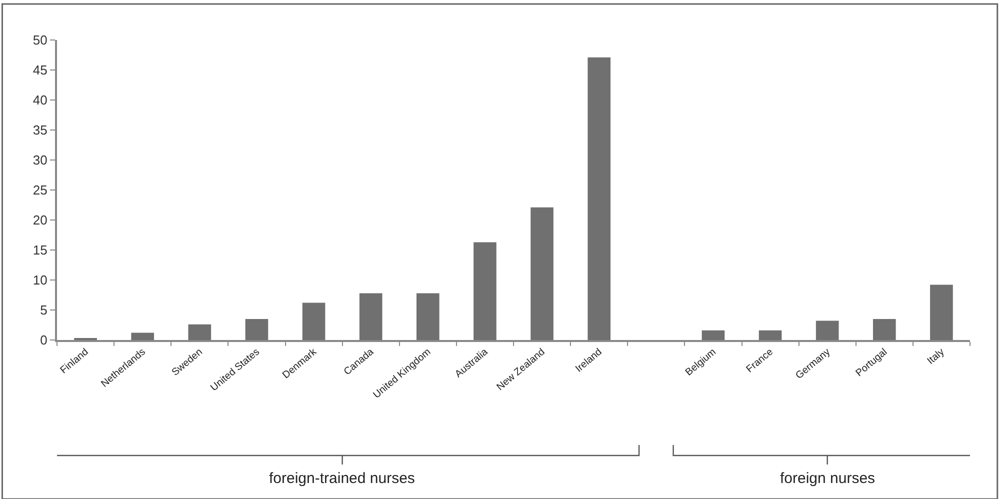  Describe the element at coordinates (40, 250) in the screenshot. I see `y-tick-label: 15` at that location.